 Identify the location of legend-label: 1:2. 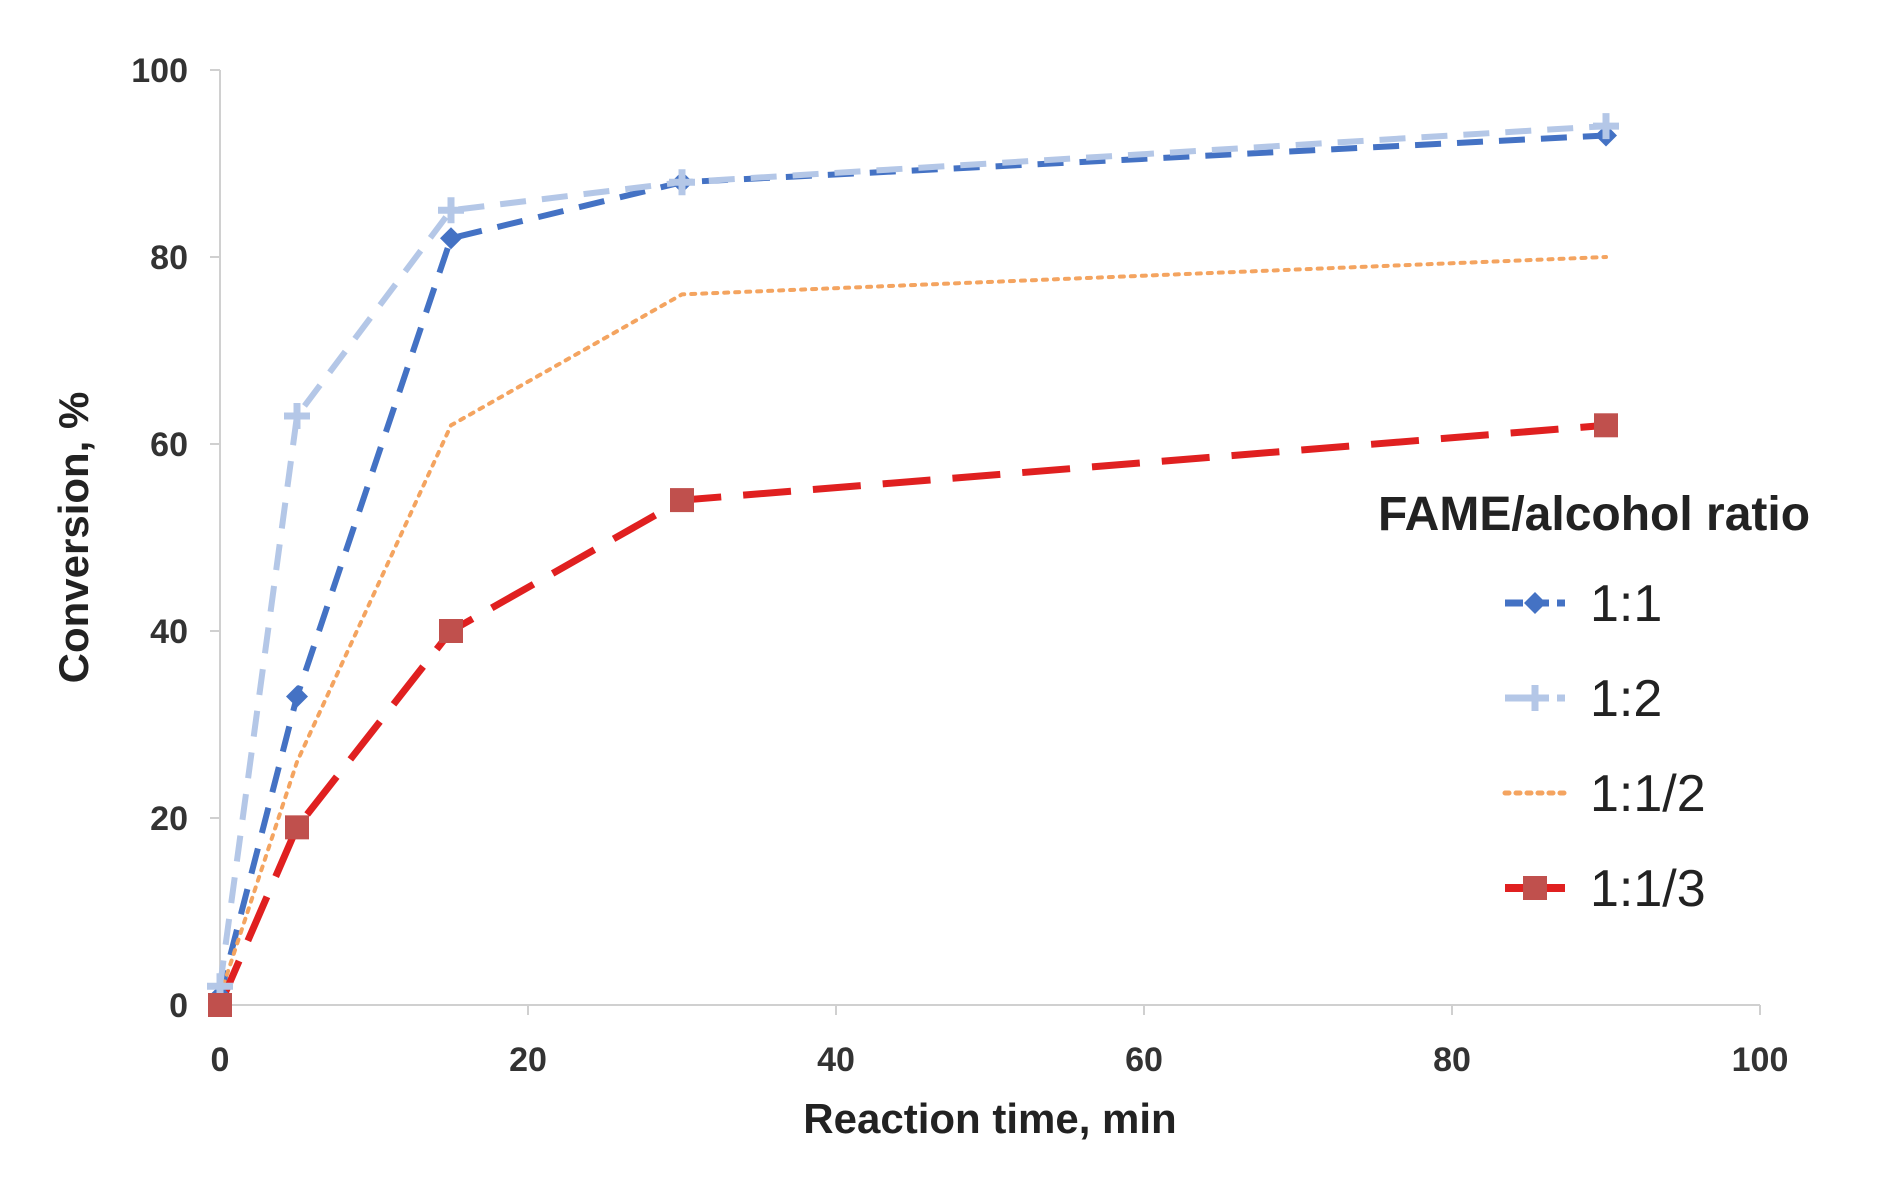
(1626, 699).